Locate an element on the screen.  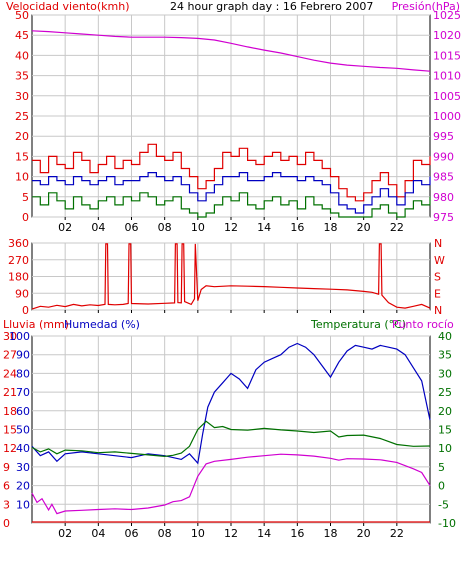
temperature-tick-label: -10 is located at coordinates (447, 523).